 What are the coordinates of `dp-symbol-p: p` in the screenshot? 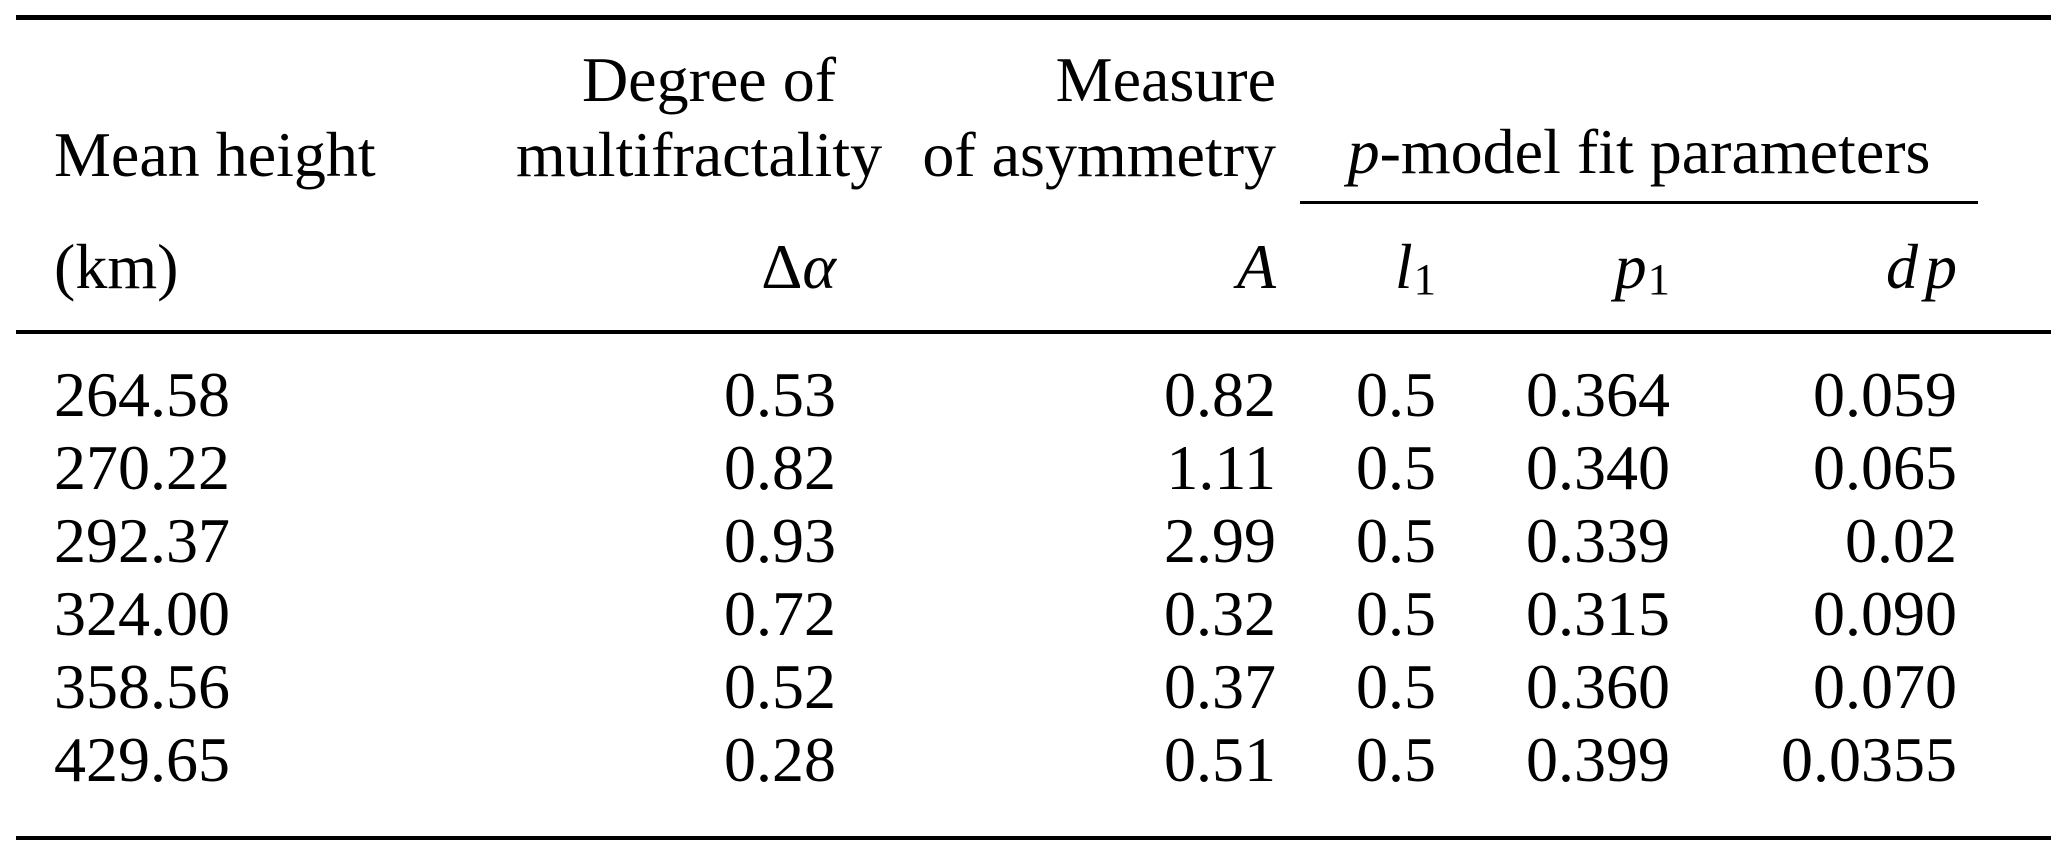 It's located at (1941, 266).